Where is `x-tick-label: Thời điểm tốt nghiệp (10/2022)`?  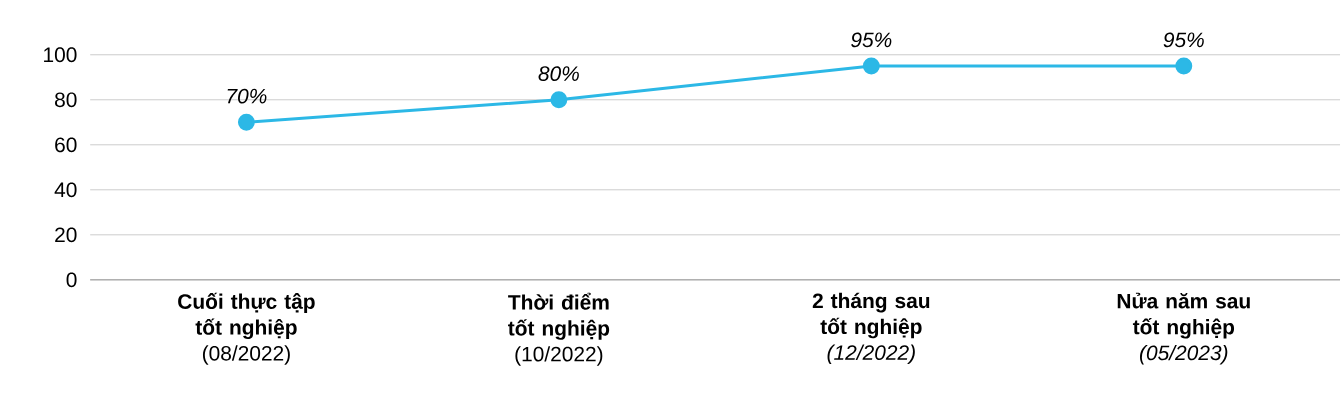 x-tick-label: Thời điểm tốt nghiệp (10/2022) is located at coordinates (559, 329).